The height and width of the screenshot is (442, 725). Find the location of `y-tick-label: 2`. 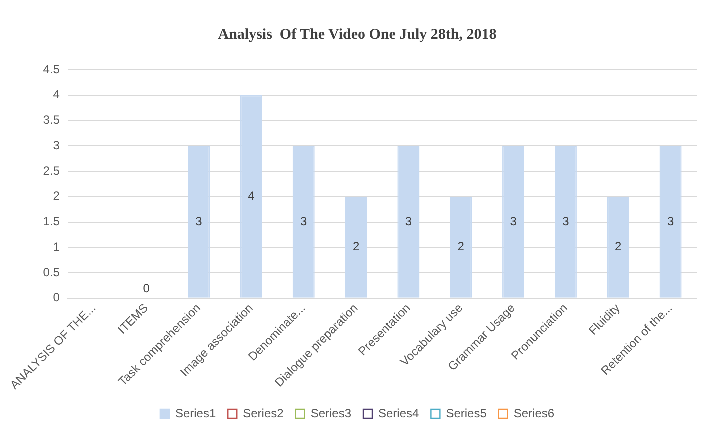

y-tick-label: 2 is located at coordinates (56, 196).